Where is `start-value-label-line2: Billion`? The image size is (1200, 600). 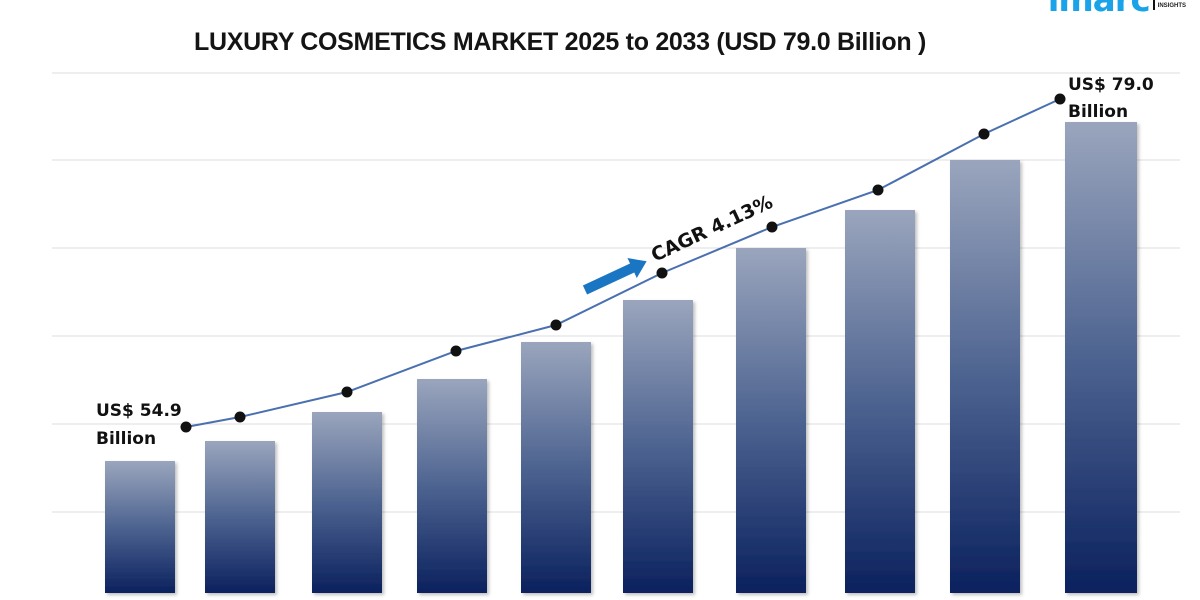 start-value-label-line2: Billion is located at coordinates (126, 439).